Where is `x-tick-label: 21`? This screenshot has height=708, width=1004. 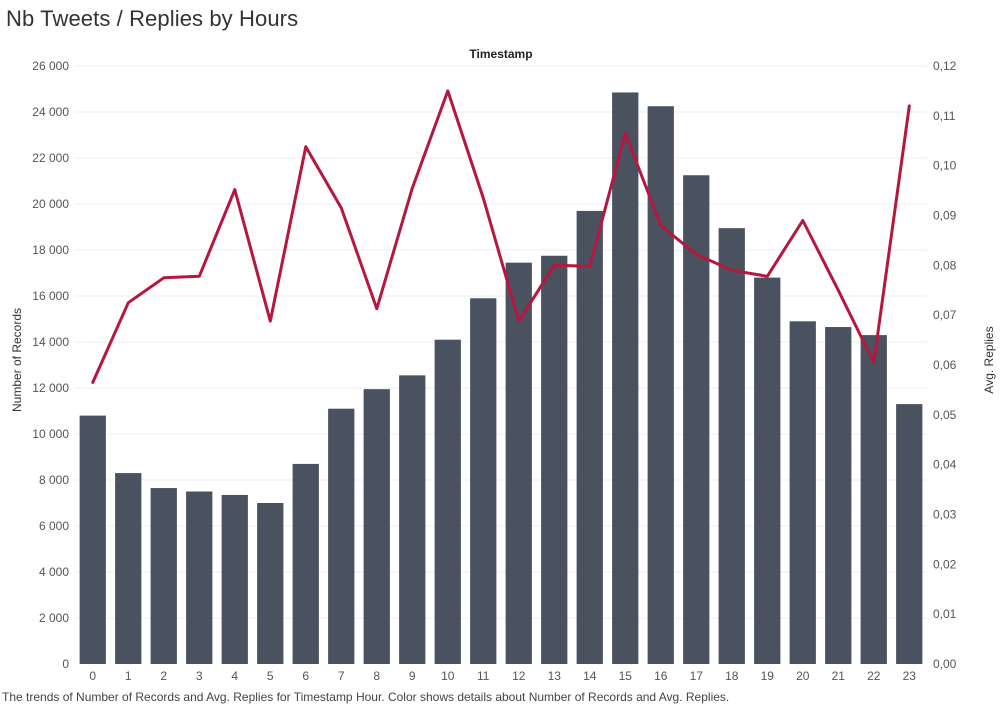
x-tick-label: 21 is located at coordinates (839, 676).